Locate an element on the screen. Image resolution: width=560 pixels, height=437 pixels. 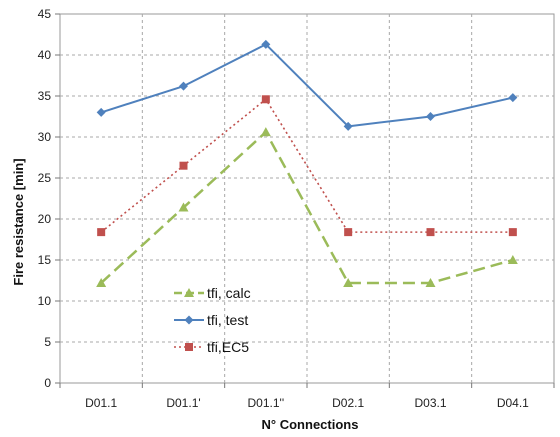
legend: tfi, calc tfi, test tfi,EC5 is located at coordinates (212, 320).